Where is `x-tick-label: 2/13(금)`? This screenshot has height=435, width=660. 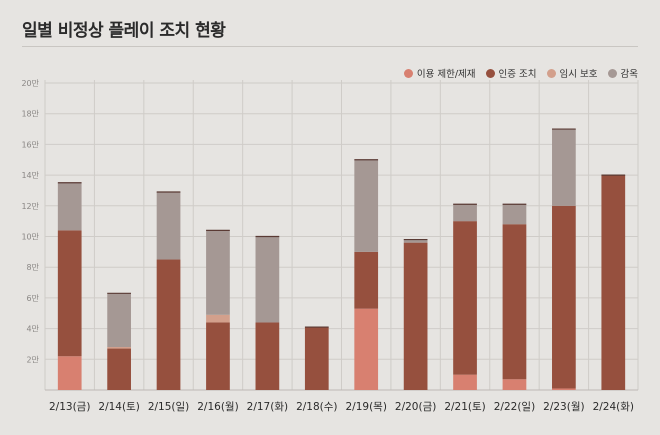 x-tick-label: 2/13(금) is located at coordinates (69, 407).